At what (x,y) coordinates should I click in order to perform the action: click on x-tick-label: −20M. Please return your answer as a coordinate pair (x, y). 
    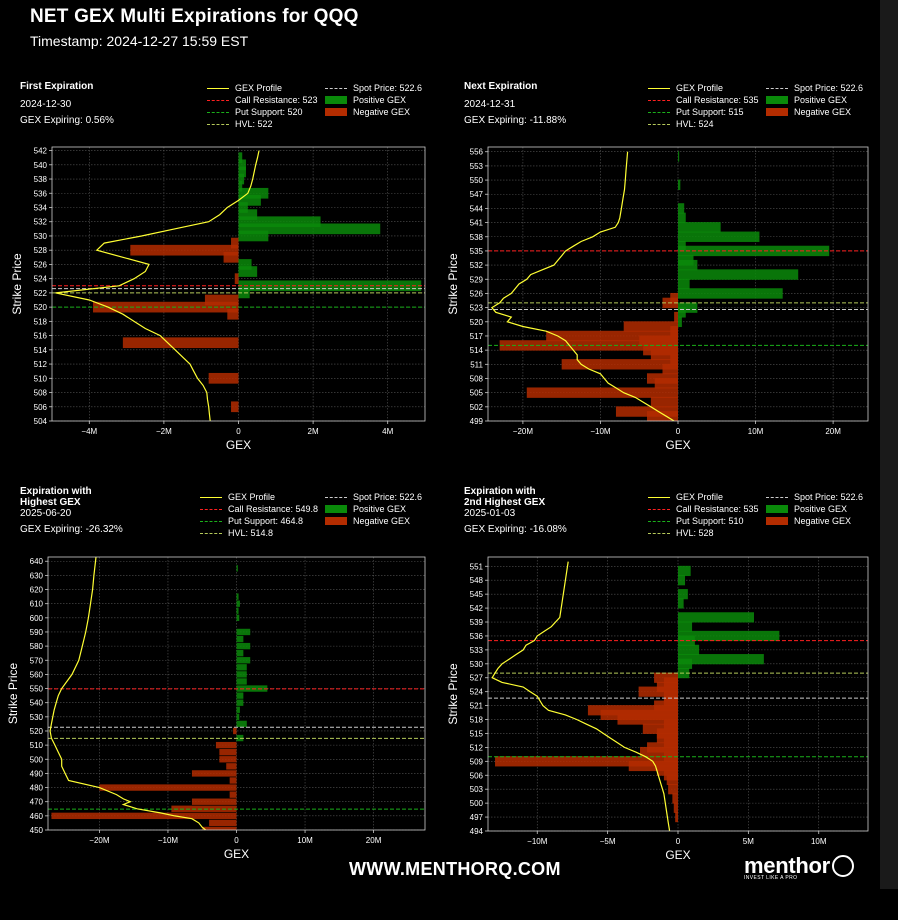
    Looking at the image, I should click on (523, 431).